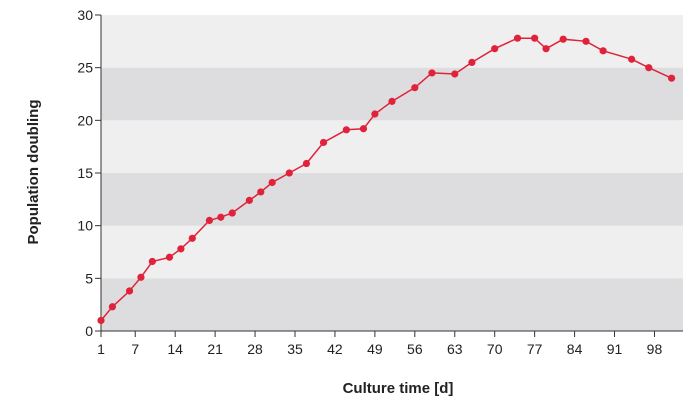  Describe the element at coordinates (455, 349) in the screenshot. I see `x-tick-label: 63` at that location.